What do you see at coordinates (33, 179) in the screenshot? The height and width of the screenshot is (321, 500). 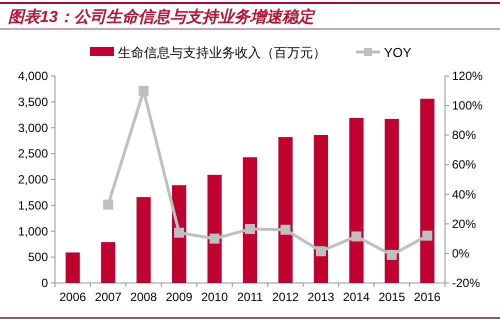 I see `y-tick-label: 2,000` at bounding box center [33, 179].